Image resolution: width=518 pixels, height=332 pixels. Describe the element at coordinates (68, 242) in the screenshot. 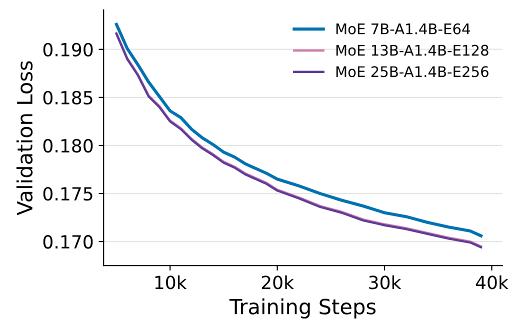

I see `y-tick-label: 0.170` at that location.